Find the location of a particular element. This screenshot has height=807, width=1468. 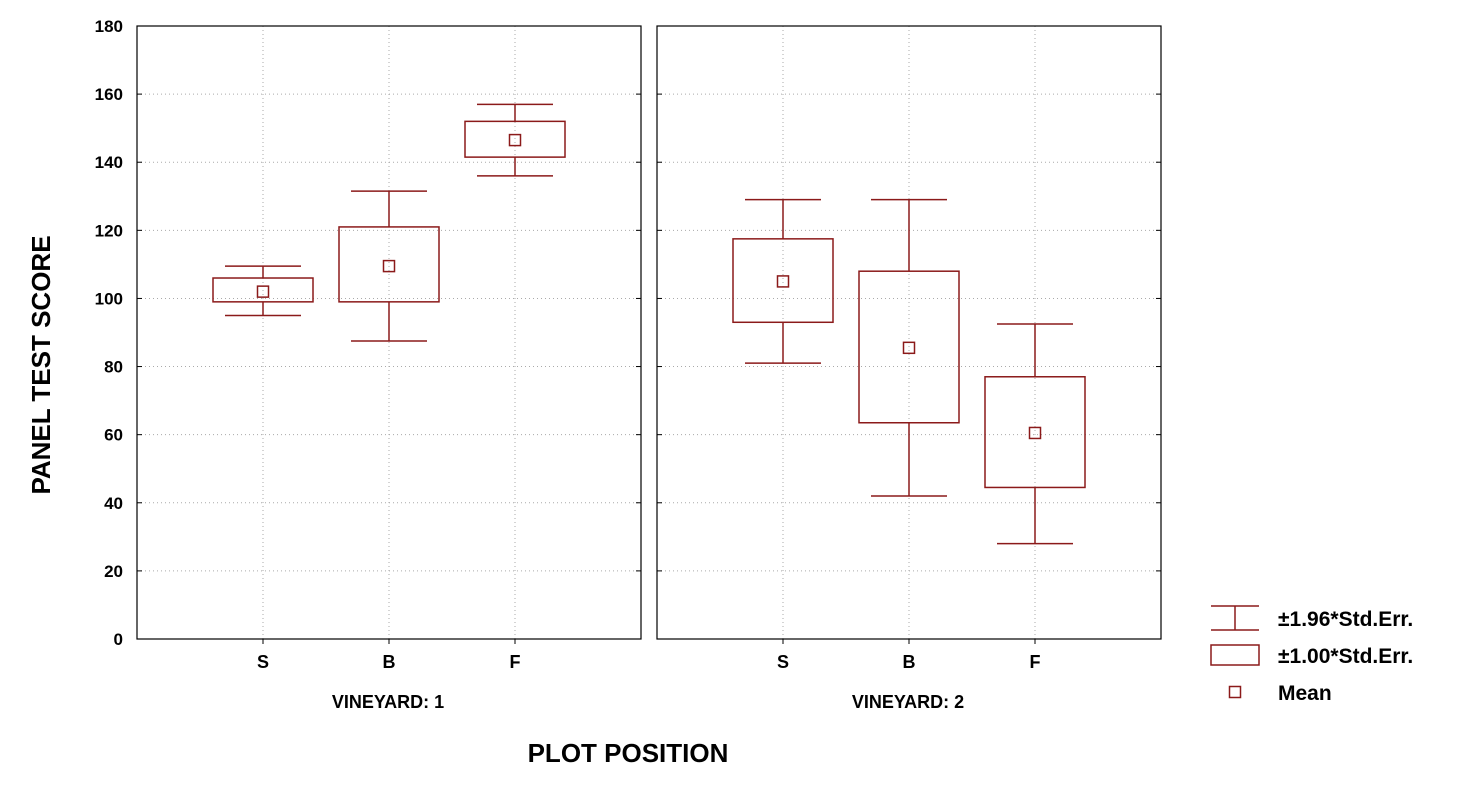

legend-item-mean: Mean is located at coordinates (1280, 693).